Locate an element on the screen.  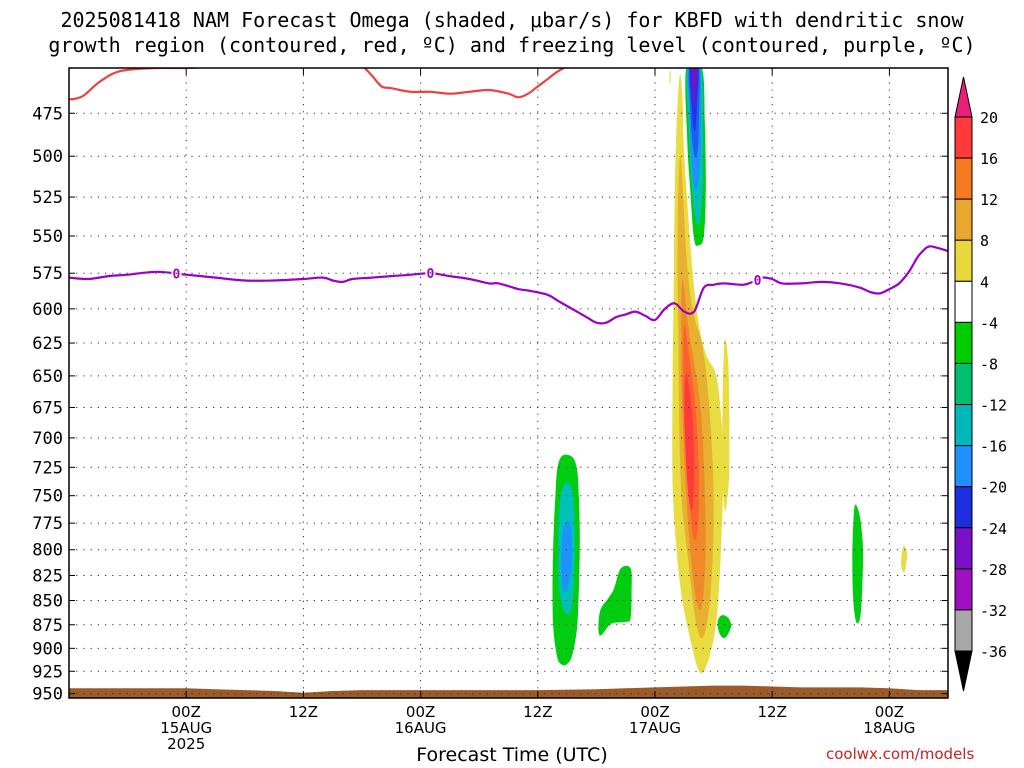
colorbar-bottom-arrow is located at coordinates (963, 671).